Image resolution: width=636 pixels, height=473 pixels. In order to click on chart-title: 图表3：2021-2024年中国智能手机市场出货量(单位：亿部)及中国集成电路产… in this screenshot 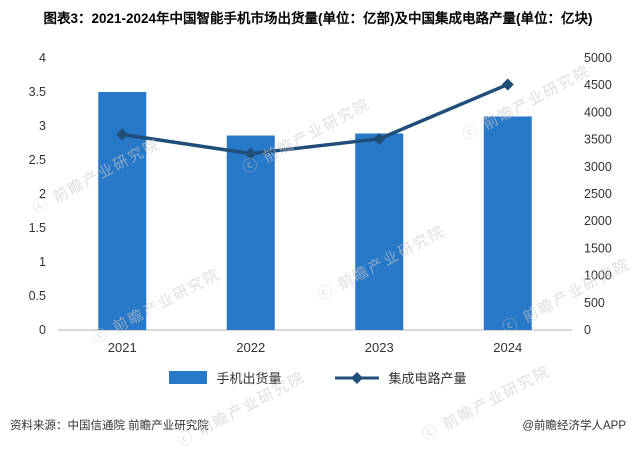, I will do `click(318, 18)`.